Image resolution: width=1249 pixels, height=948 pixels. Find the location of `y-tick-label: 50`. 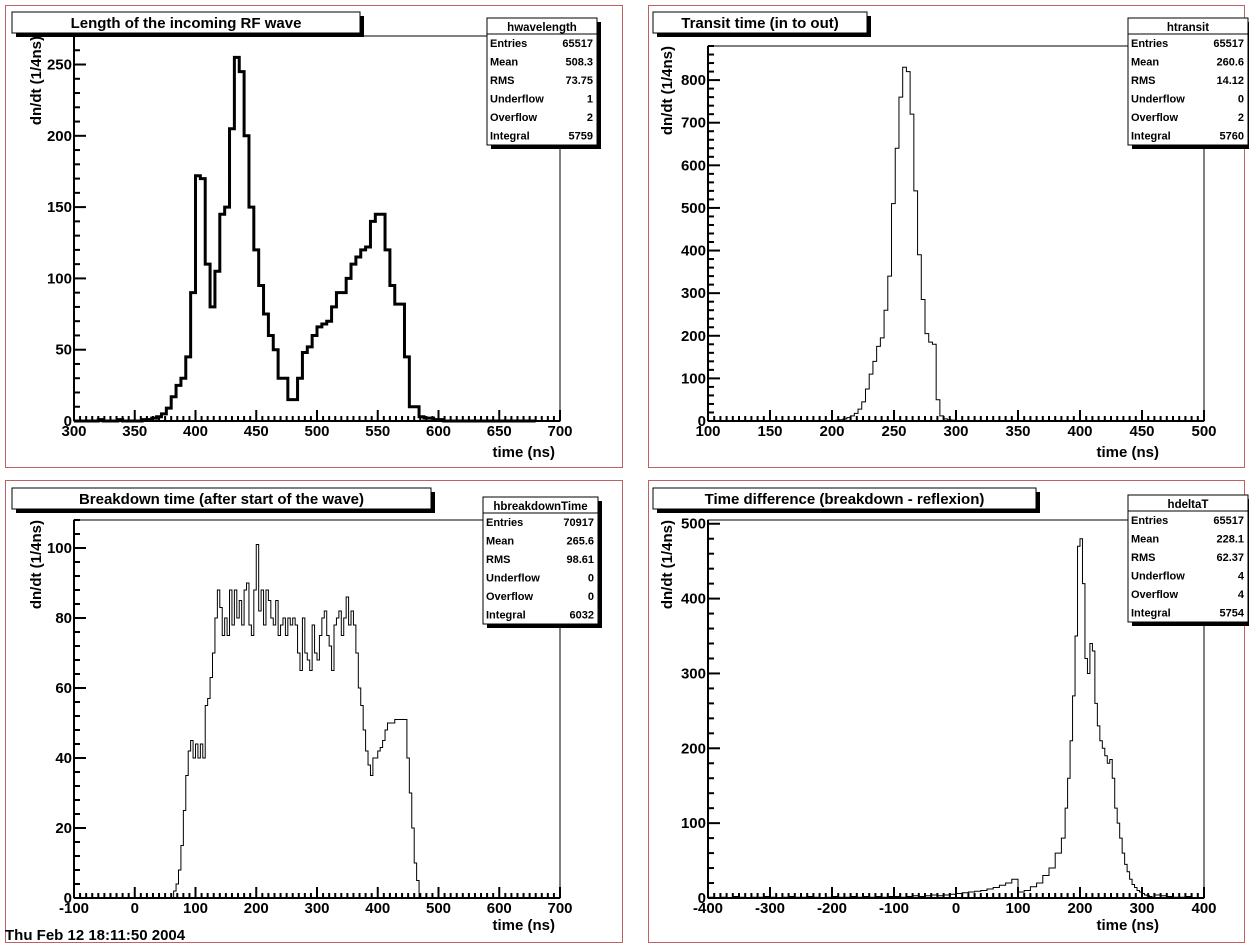

y-tick-label: 50 is located at coordinates (63, 350).